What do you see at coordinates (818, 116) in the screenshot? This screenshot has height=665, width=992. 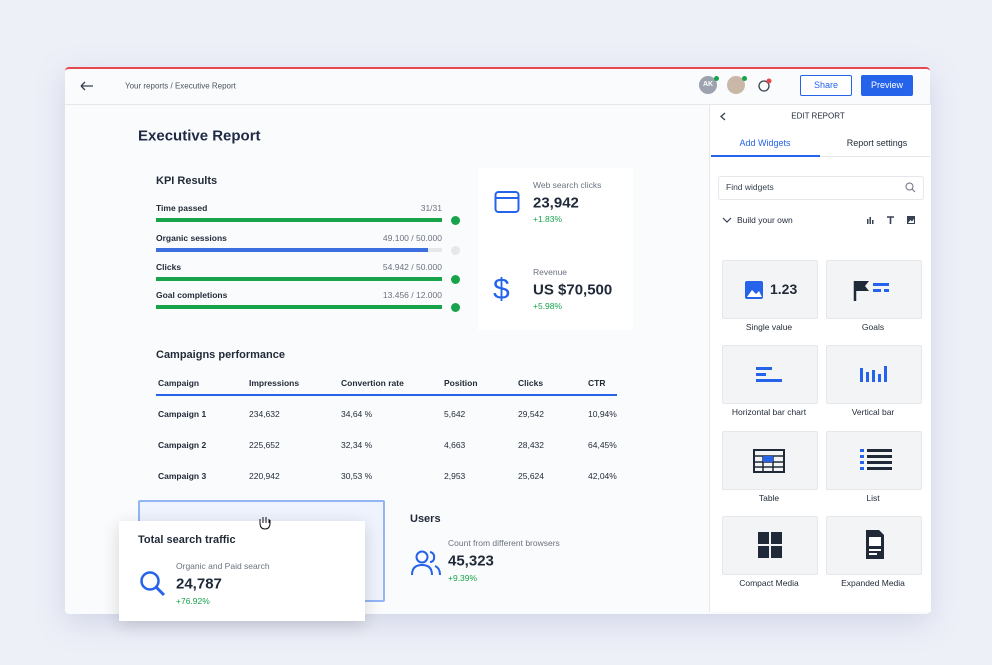 I see `sidebar-title: EDIT REPORT` at bounding box center [818, 116].